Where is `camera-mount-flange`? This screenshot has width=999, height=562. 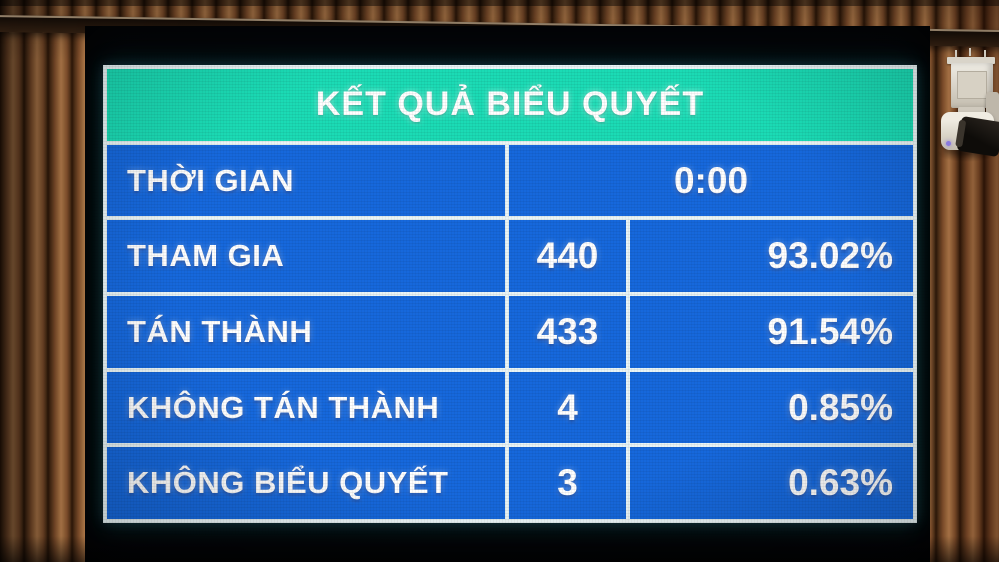 camera-mount-flange is located at coordinates (971, 60).